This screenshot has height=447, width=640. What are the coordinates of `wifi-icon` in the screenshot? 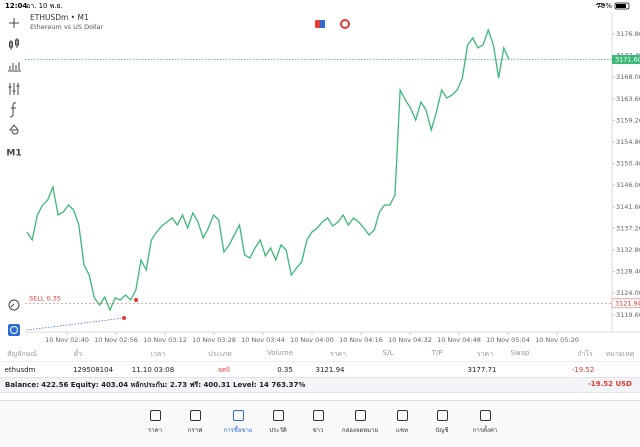 It's located at (600, 5).